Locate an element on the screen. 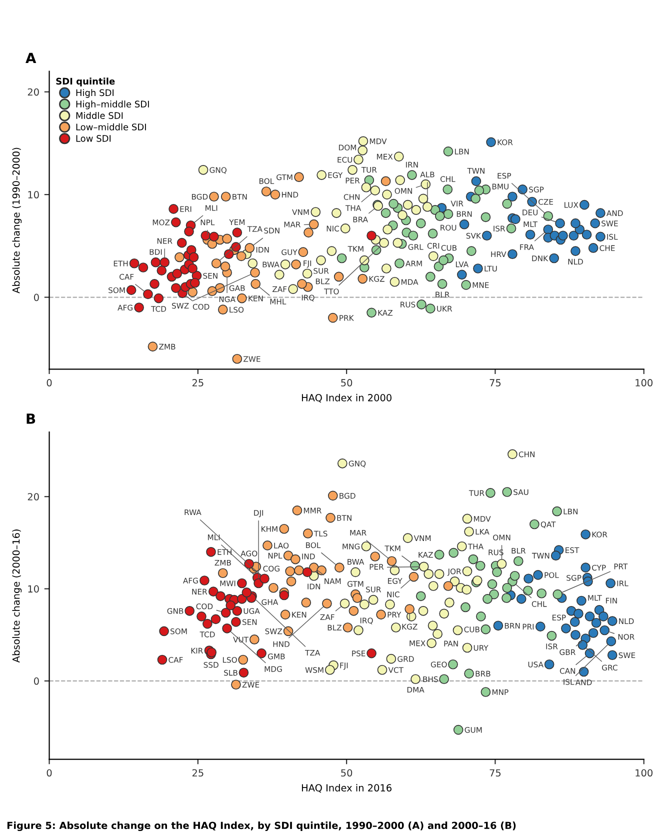 This screenshot has height=839, width=657. x-axis-title: HAQ Index in 2016 is located at coordinates (347, 788).